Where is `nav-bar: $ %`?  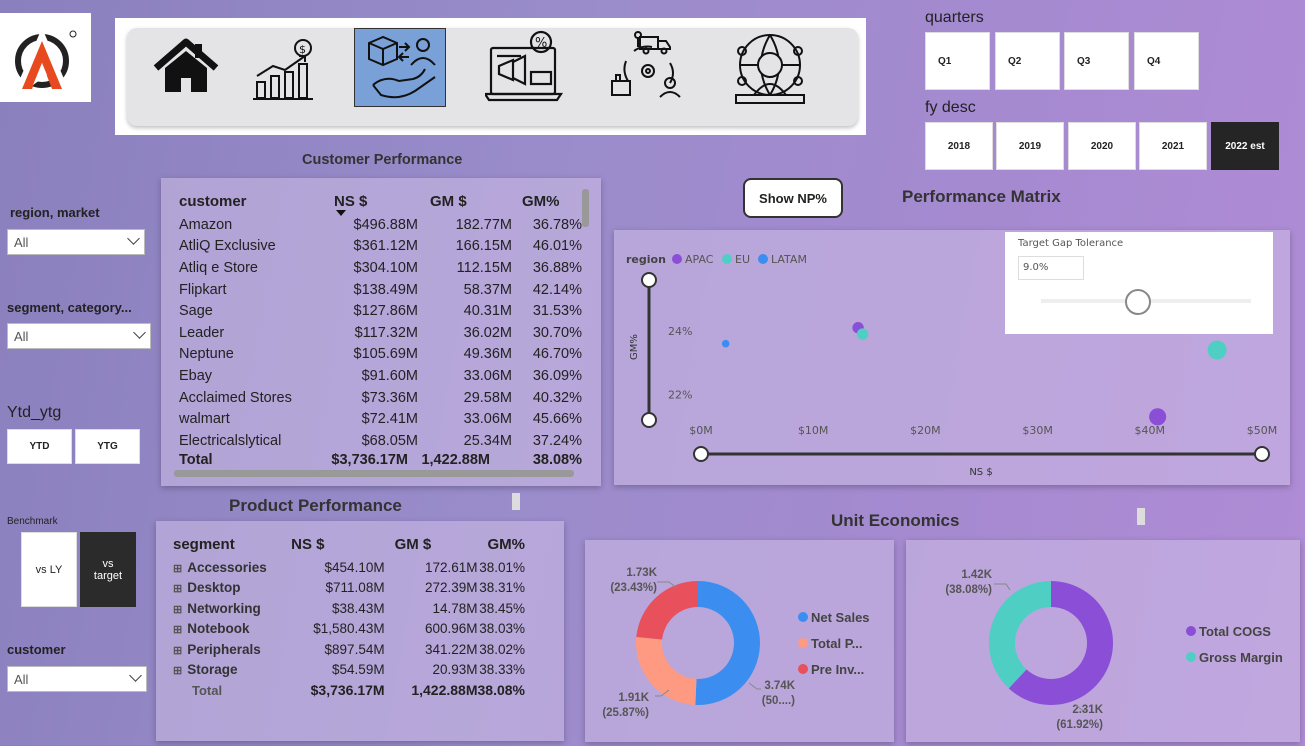 nav-bar: $ % is located at coordinates (490, 76).